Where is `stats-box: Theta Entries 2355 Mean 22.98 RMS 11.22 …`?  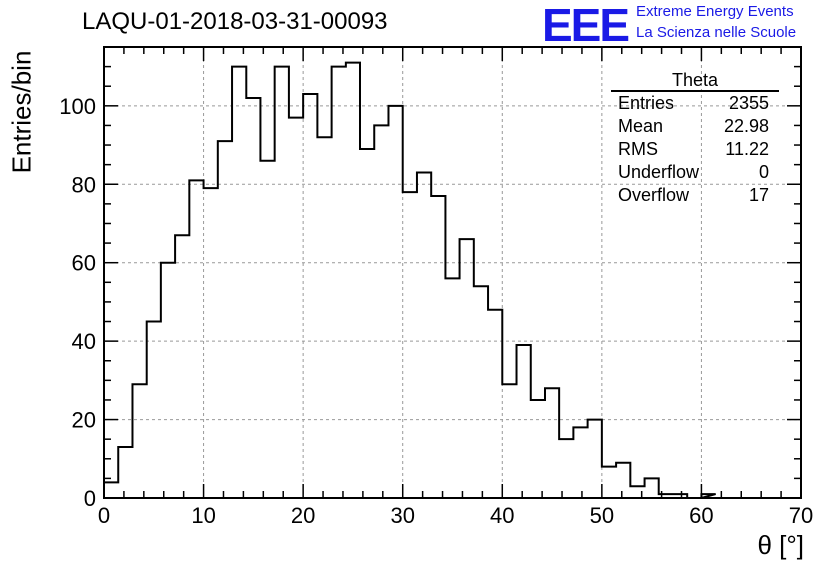
stats-box: Theta Entries 2355 Mean 22.98 RMS 11.22 … is located at coordinates (695, 138).